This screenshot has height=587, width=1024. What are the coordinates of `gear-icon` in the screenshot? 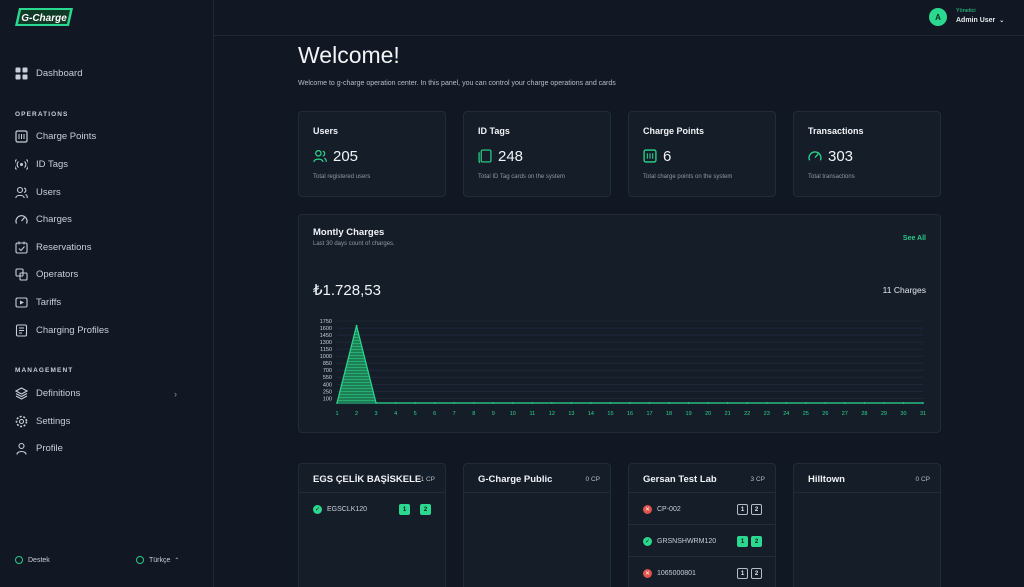 It's located at (21, 421).